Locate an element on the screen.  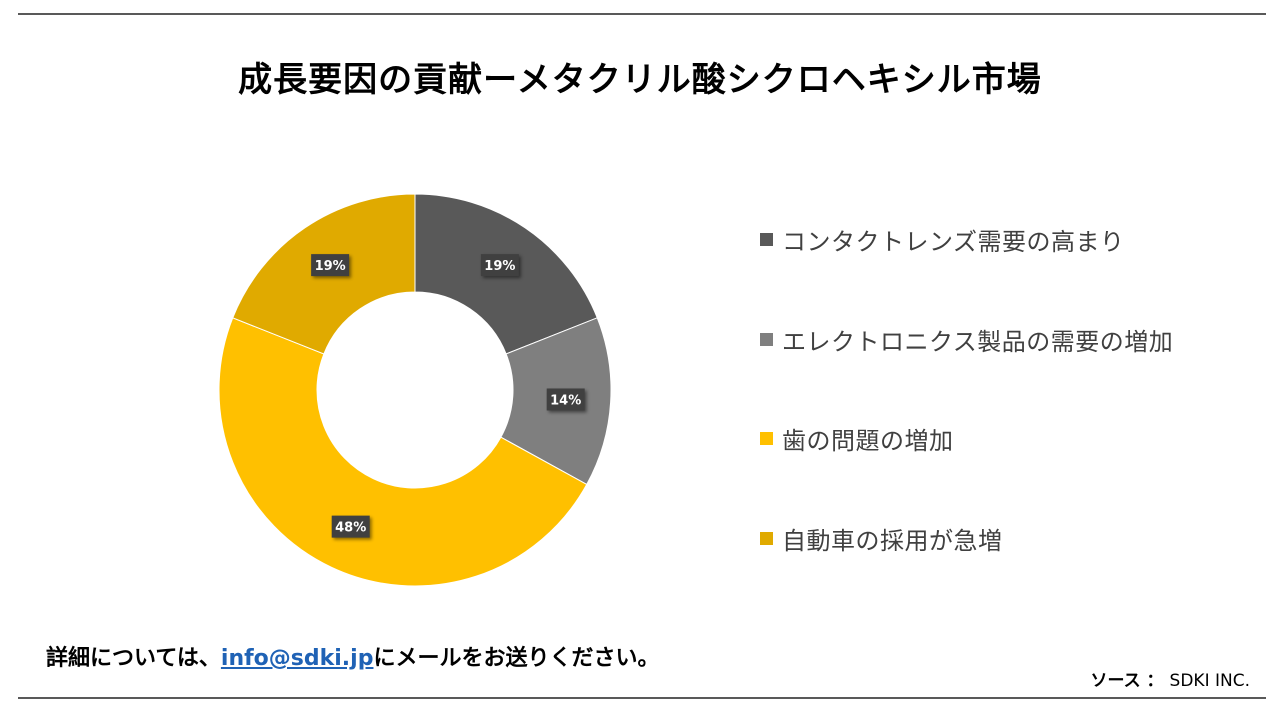
source-value: SDKI INC. is located at coordinates (1209, 681).